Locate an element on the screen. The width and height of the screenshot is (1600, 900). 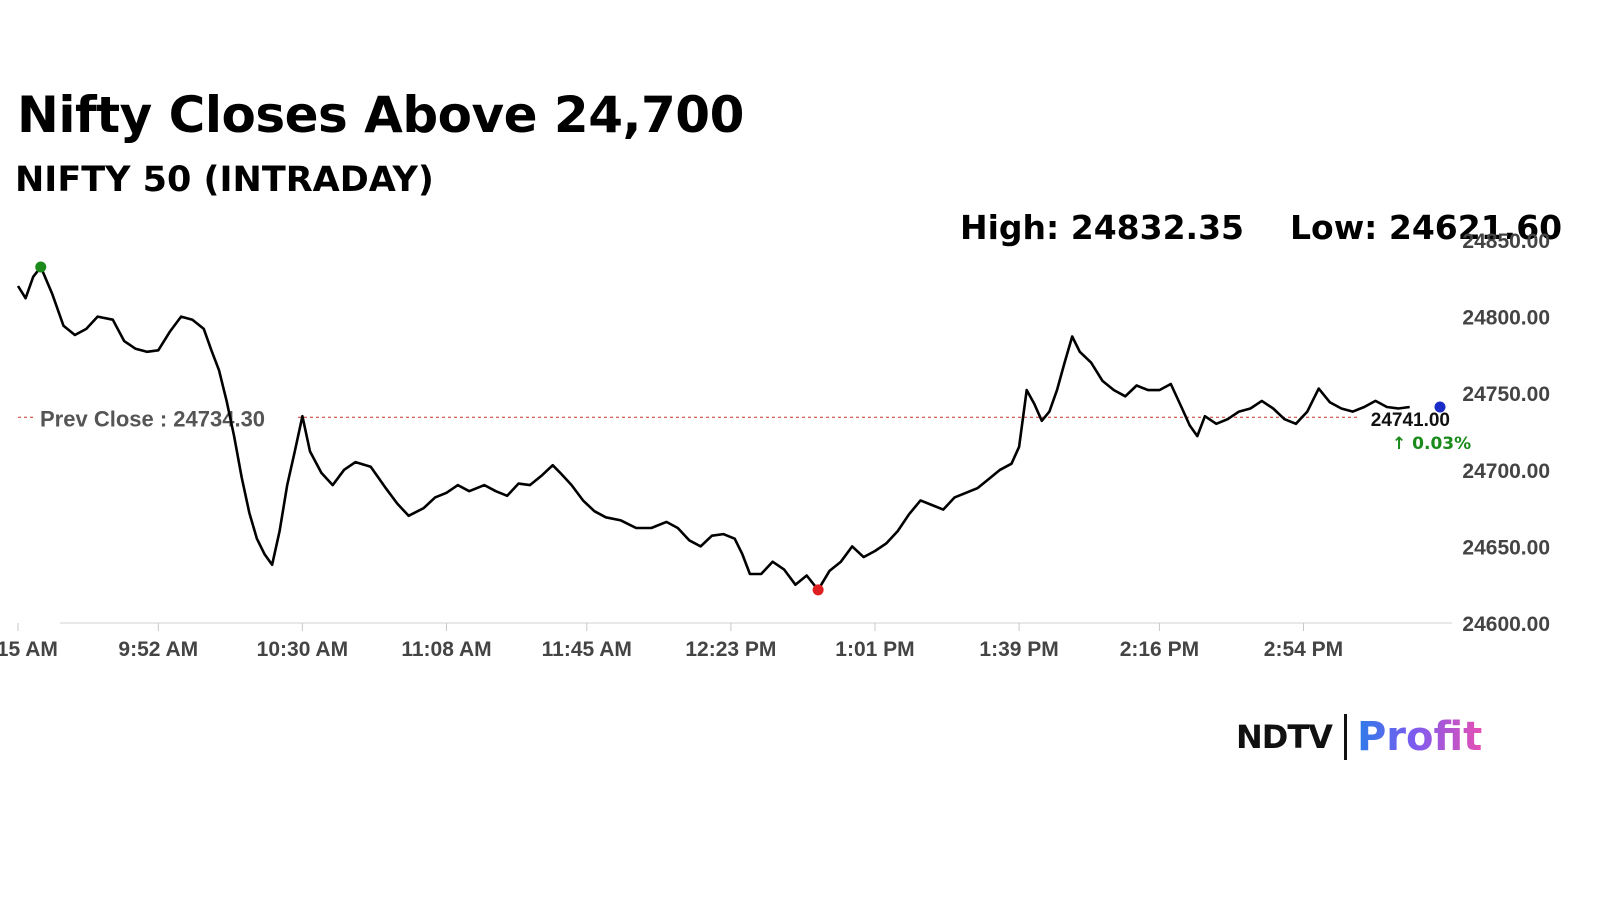
prev-close-line-group: Prev Close : 24734.30 is located at coordinates (689, 418).